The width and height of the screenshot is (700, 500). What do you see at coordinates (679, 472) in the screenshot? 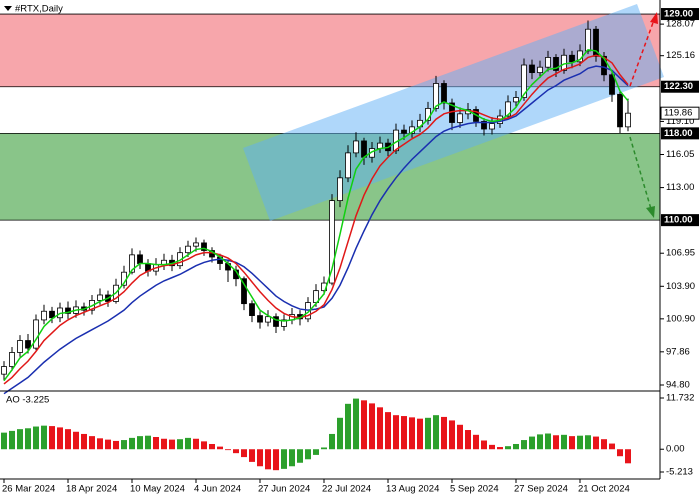
I see `y-tick-label: -5.213` at bounding box center [679, 472].